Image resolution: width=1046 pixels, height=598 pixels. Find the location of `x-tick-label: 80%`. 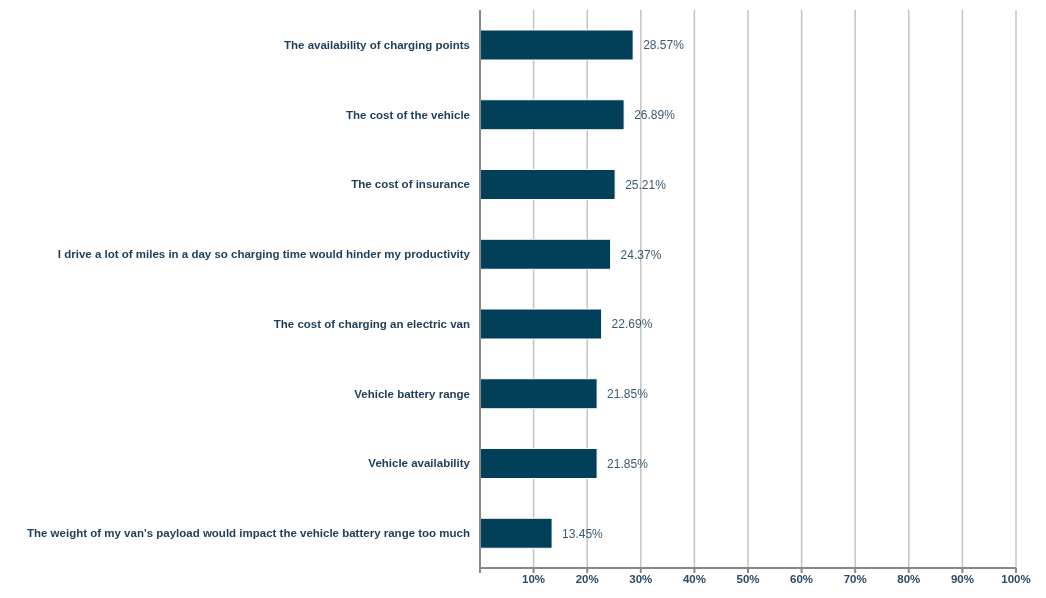

x-tick-label: 80% is located at coordinates (909, 579).